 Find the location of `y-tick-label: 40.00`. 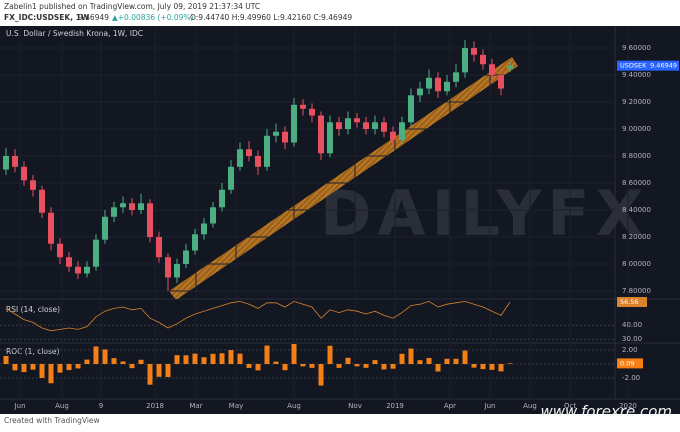

y-tick-label: 40.00 is located at coordinates (632, 325).